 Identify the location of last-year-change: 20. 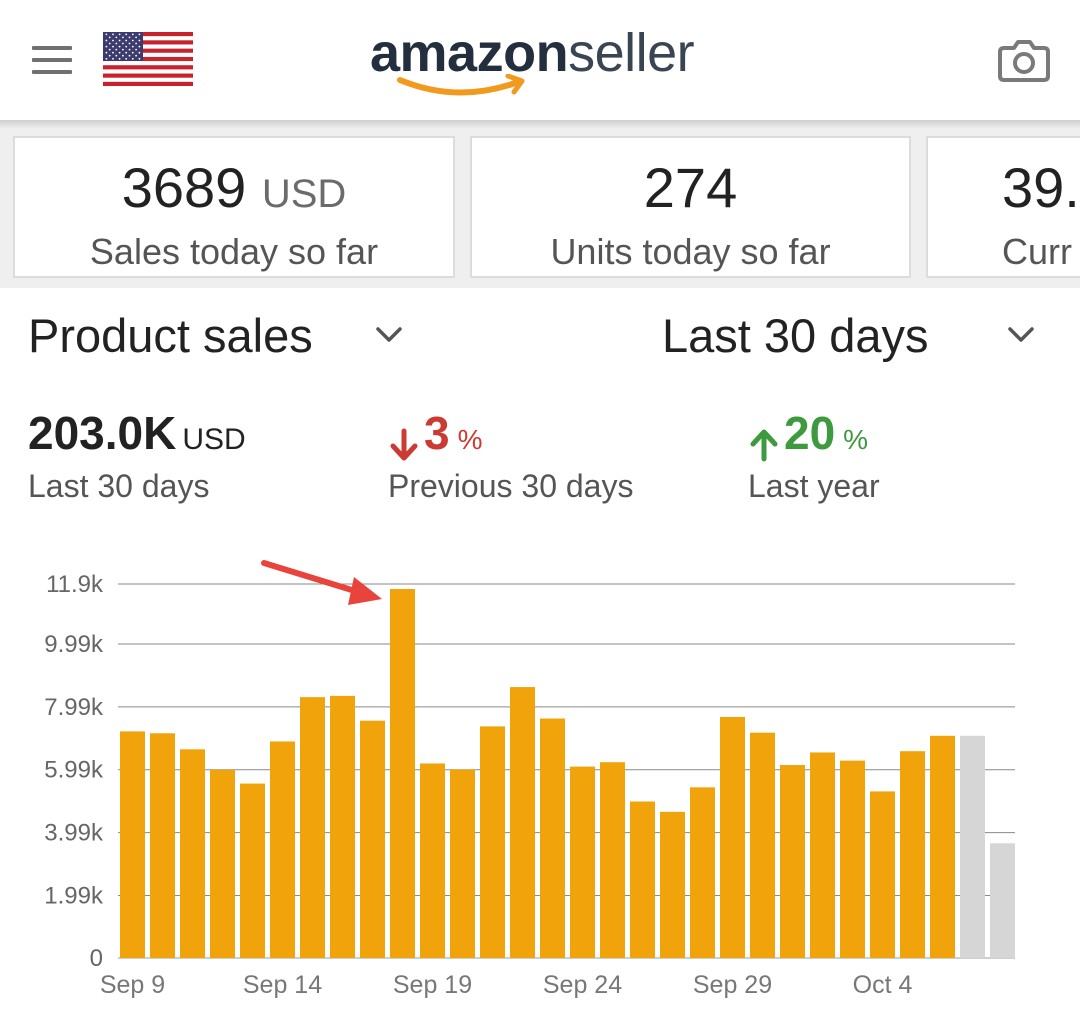
(810, 433).